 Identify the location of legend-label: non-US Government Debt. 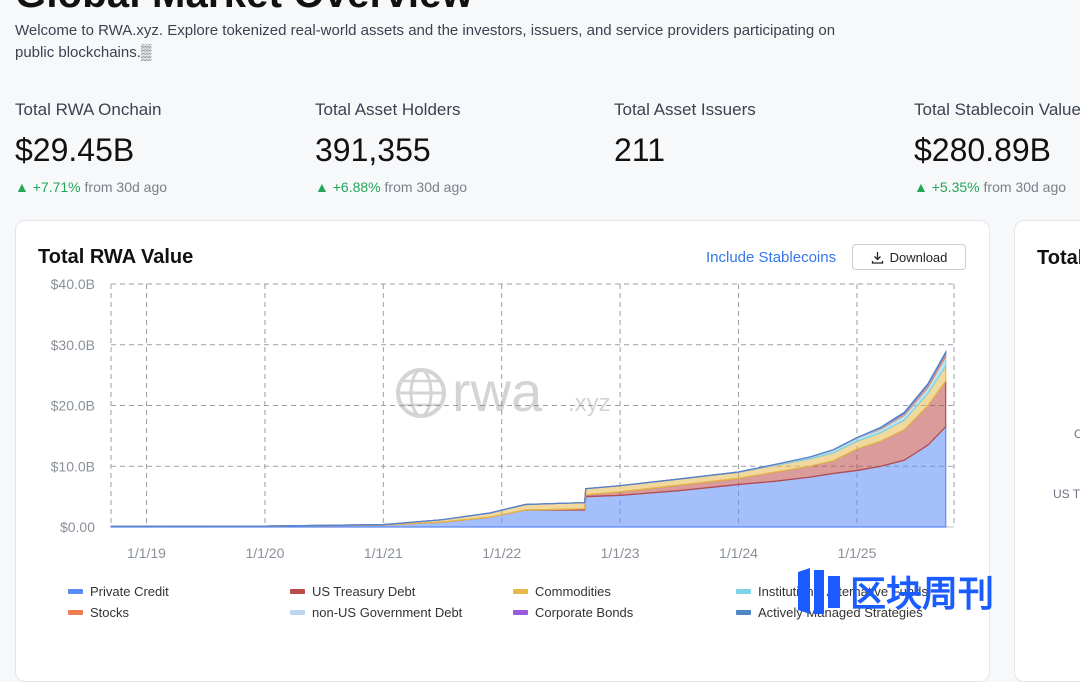
(387, 612).